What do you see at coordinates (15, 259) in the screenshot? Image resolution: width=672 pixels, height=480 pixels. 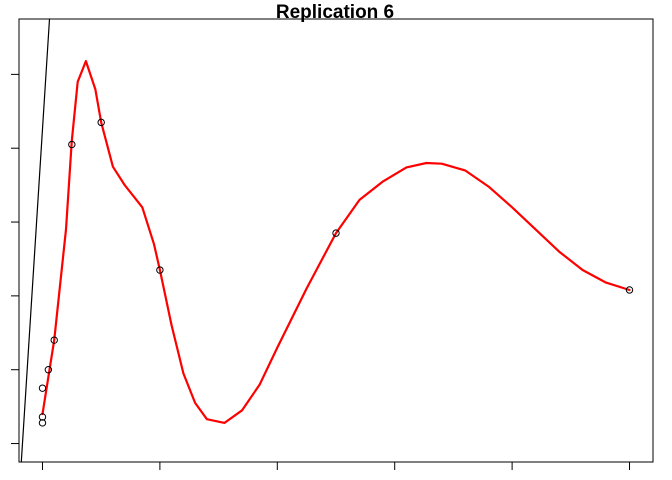 I see `y-axis` at bounding box center [15, 259].